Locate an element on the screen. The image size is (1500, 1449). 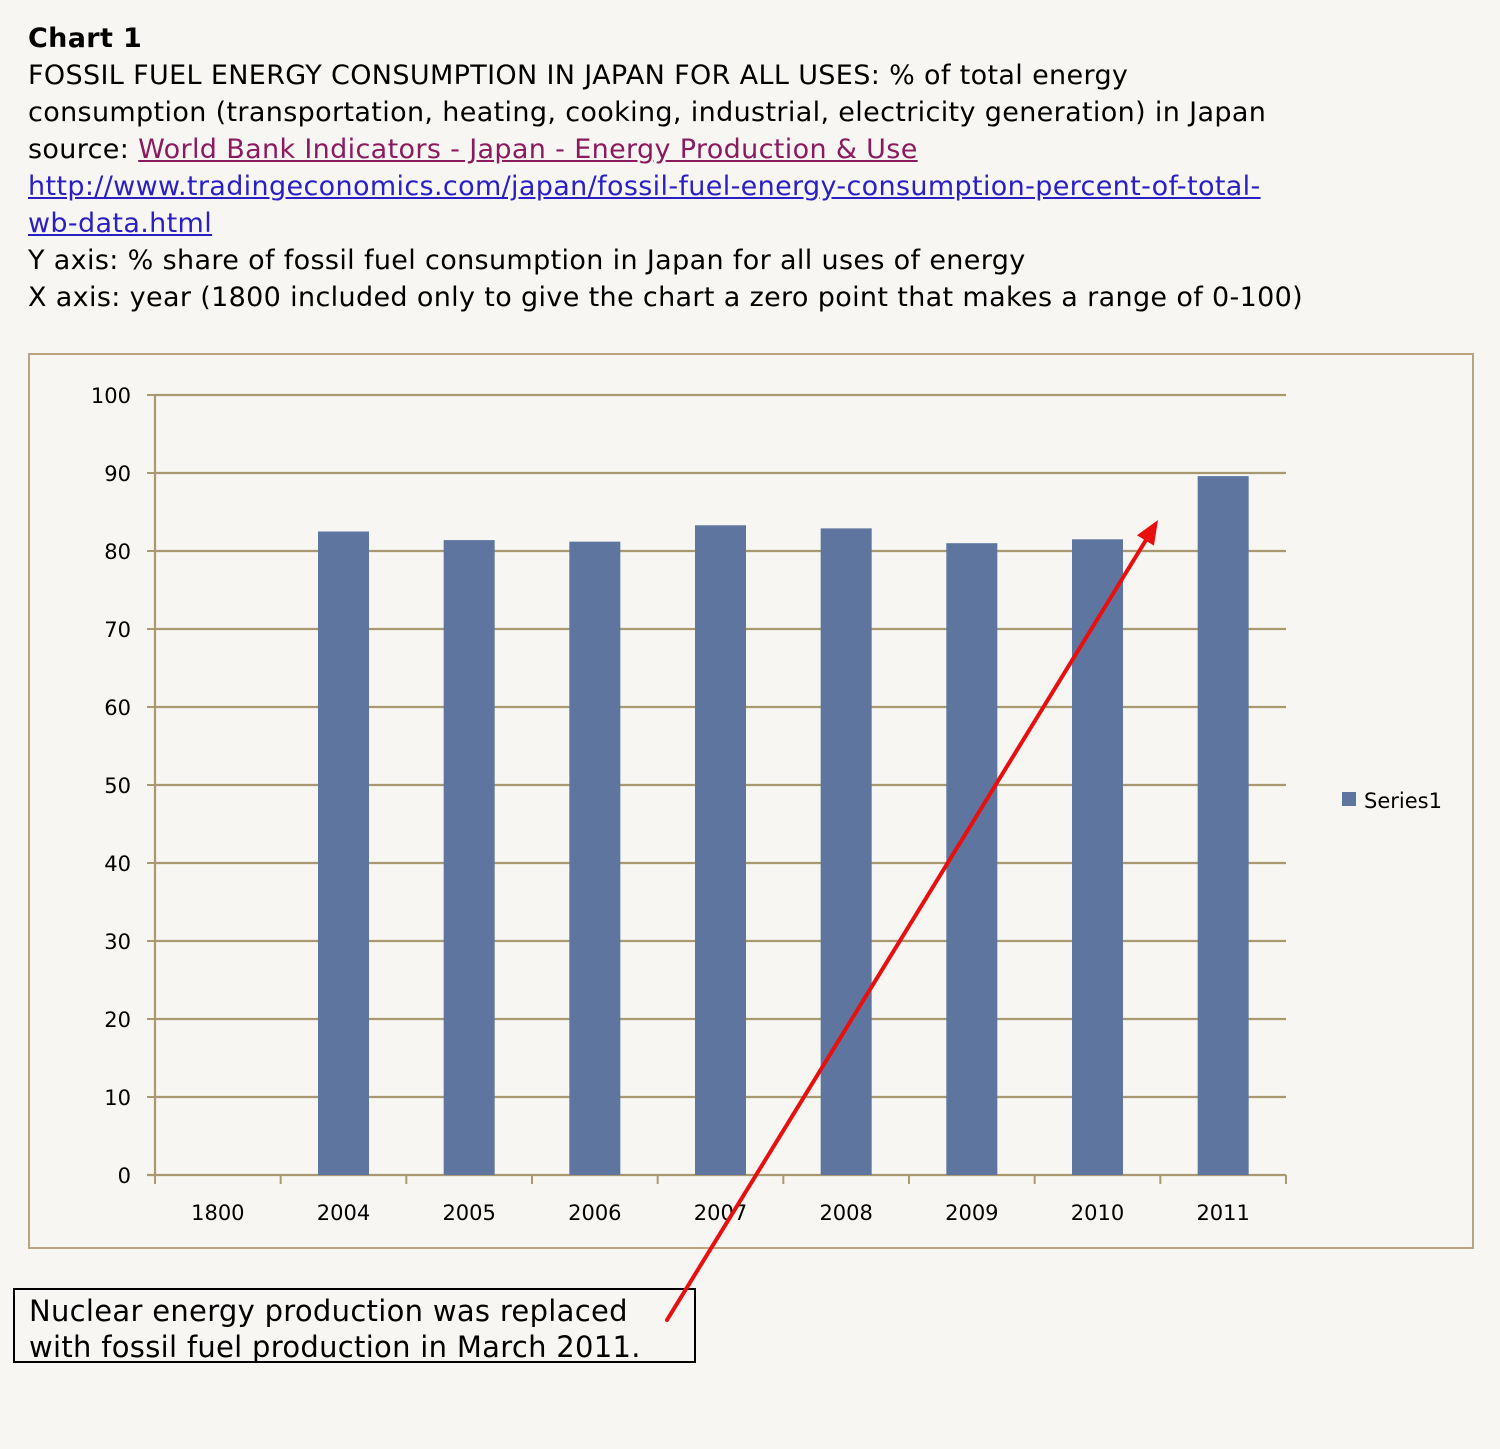
callout-line-1: Nuclear energy production was replaced is located at coordinates (328, 1311).